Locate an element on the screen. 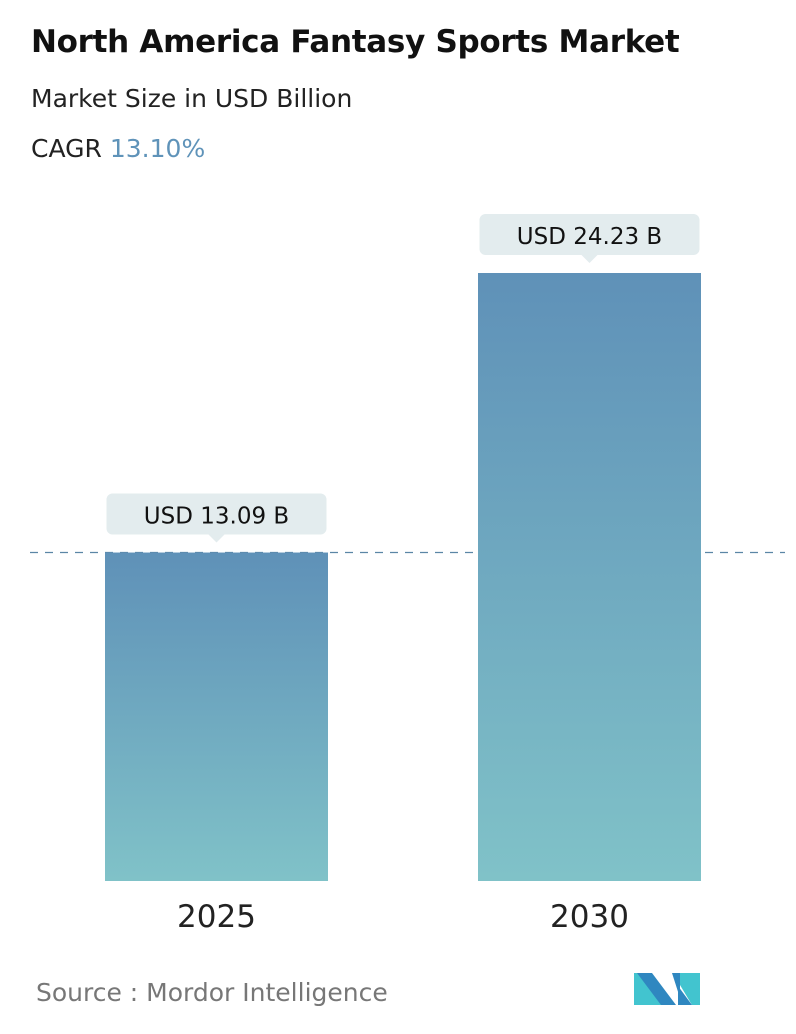 The width and height of the screenshot is (796, 1034). cagr-value: 13.10% is located at coordinates (157, 148).